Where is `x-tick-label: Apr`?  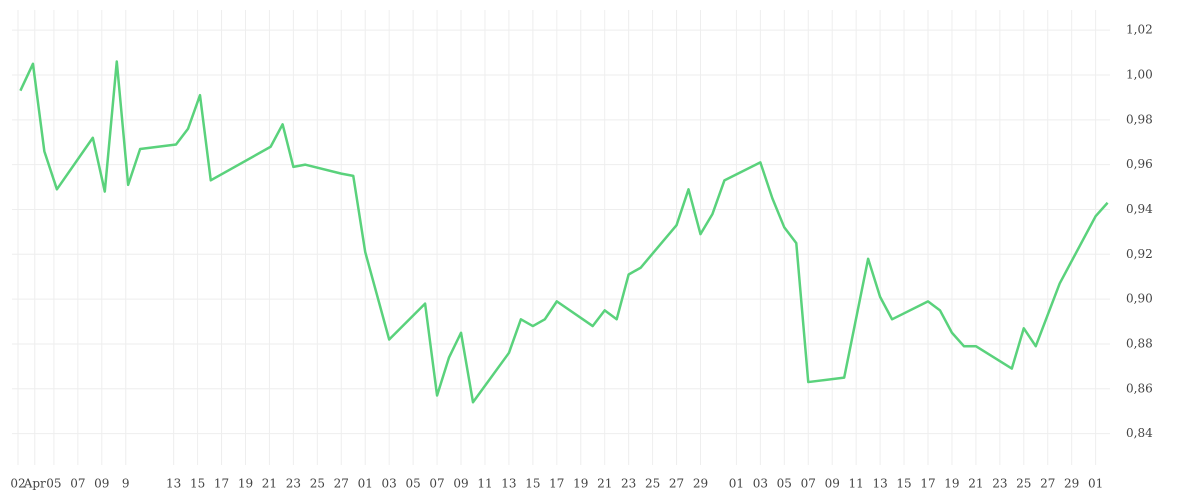
x-tick-label: Apr is located at coordinates (34, 484).